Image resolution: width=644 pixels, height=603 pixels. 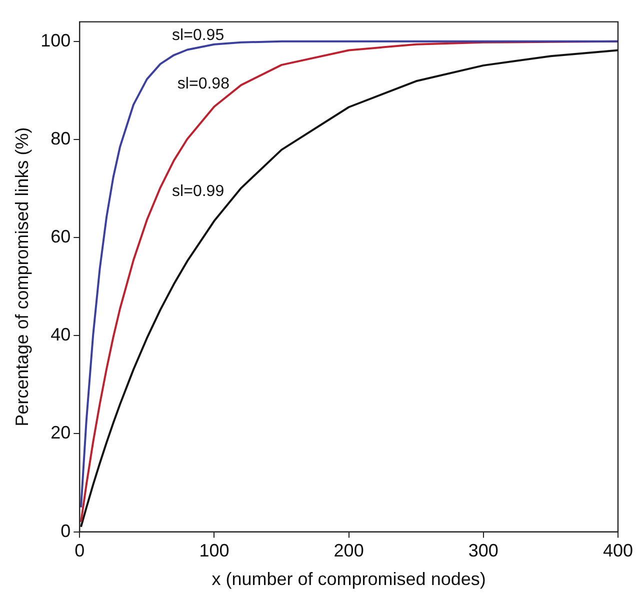 I want to click on series-label: sl=0.95, so click(x=198, y=35).